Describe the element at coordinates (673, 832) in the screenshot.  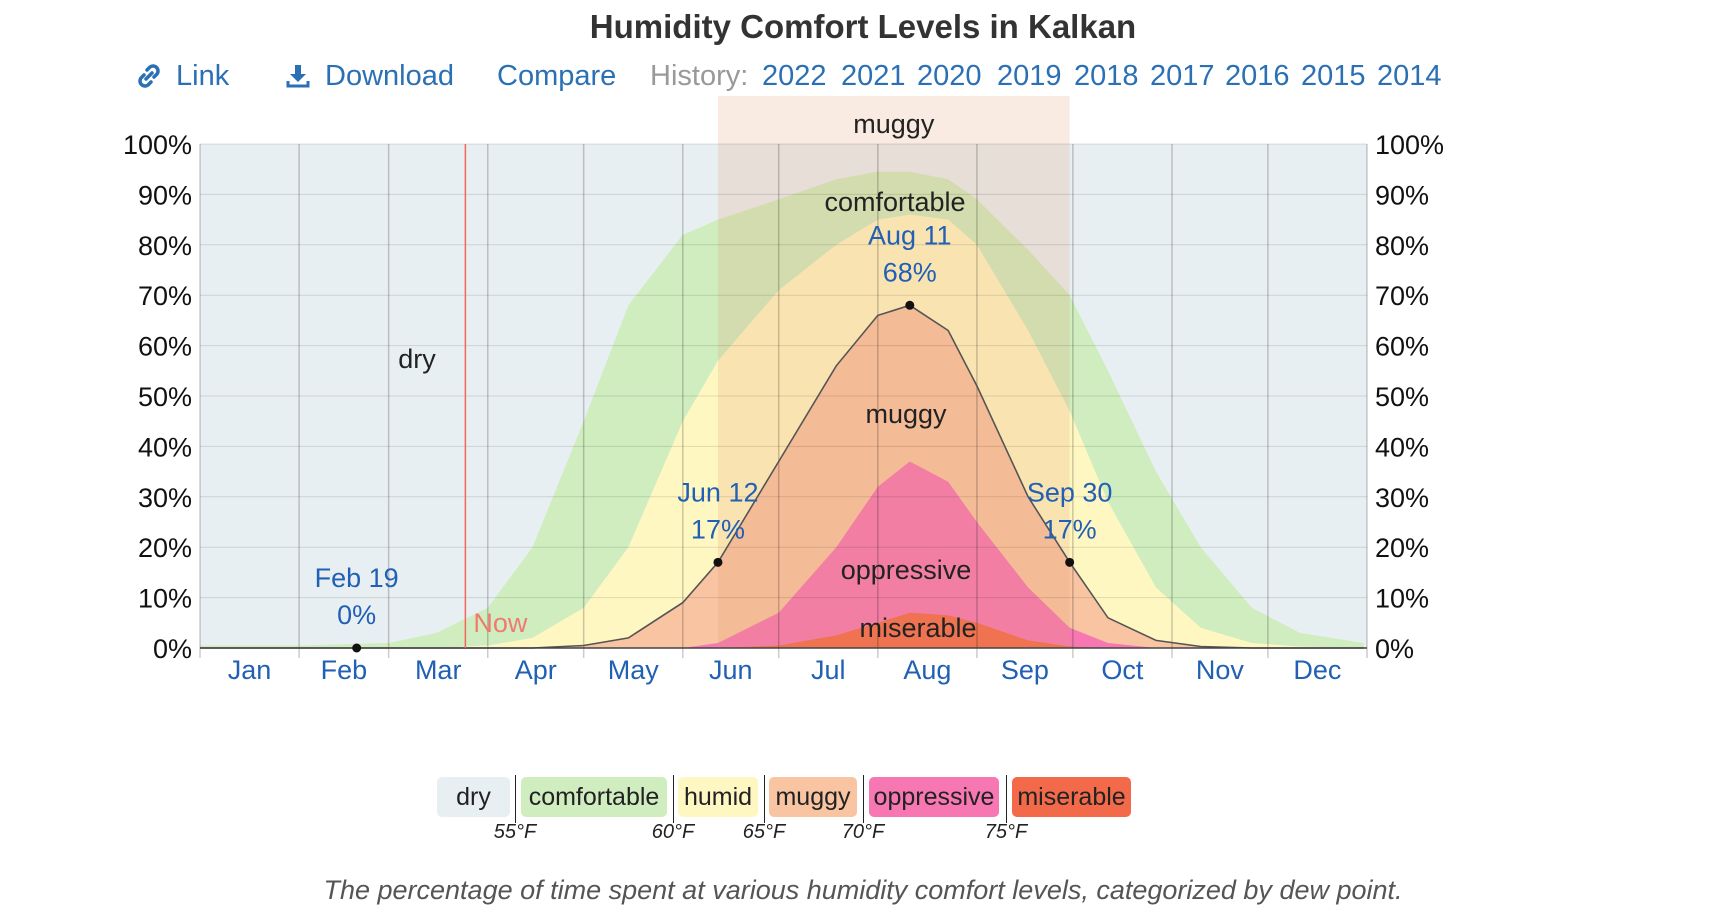
I see `legend-threshold: 60°F` at that location.